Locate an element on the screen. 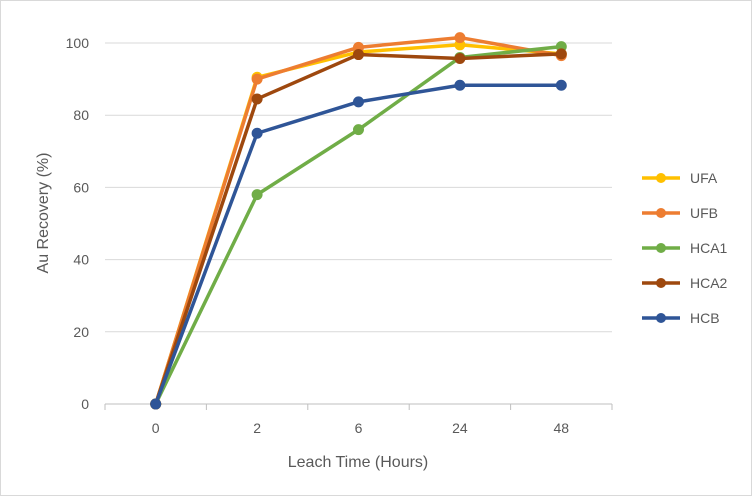 This screenshot has height=497, width=752. legend: UFA UFB HCA1 HCA2 HCB is located at coordinates (685, 248).